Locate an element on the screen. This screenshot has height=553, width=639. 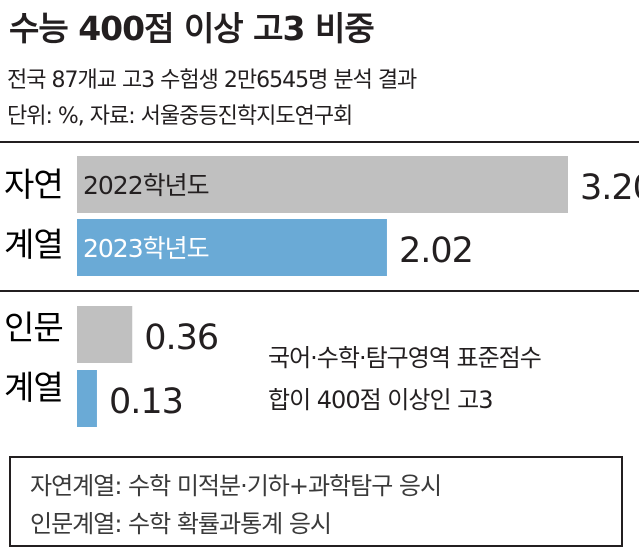
value-label-humanities-2022: 0.36 is located at coordinates (181, 338).